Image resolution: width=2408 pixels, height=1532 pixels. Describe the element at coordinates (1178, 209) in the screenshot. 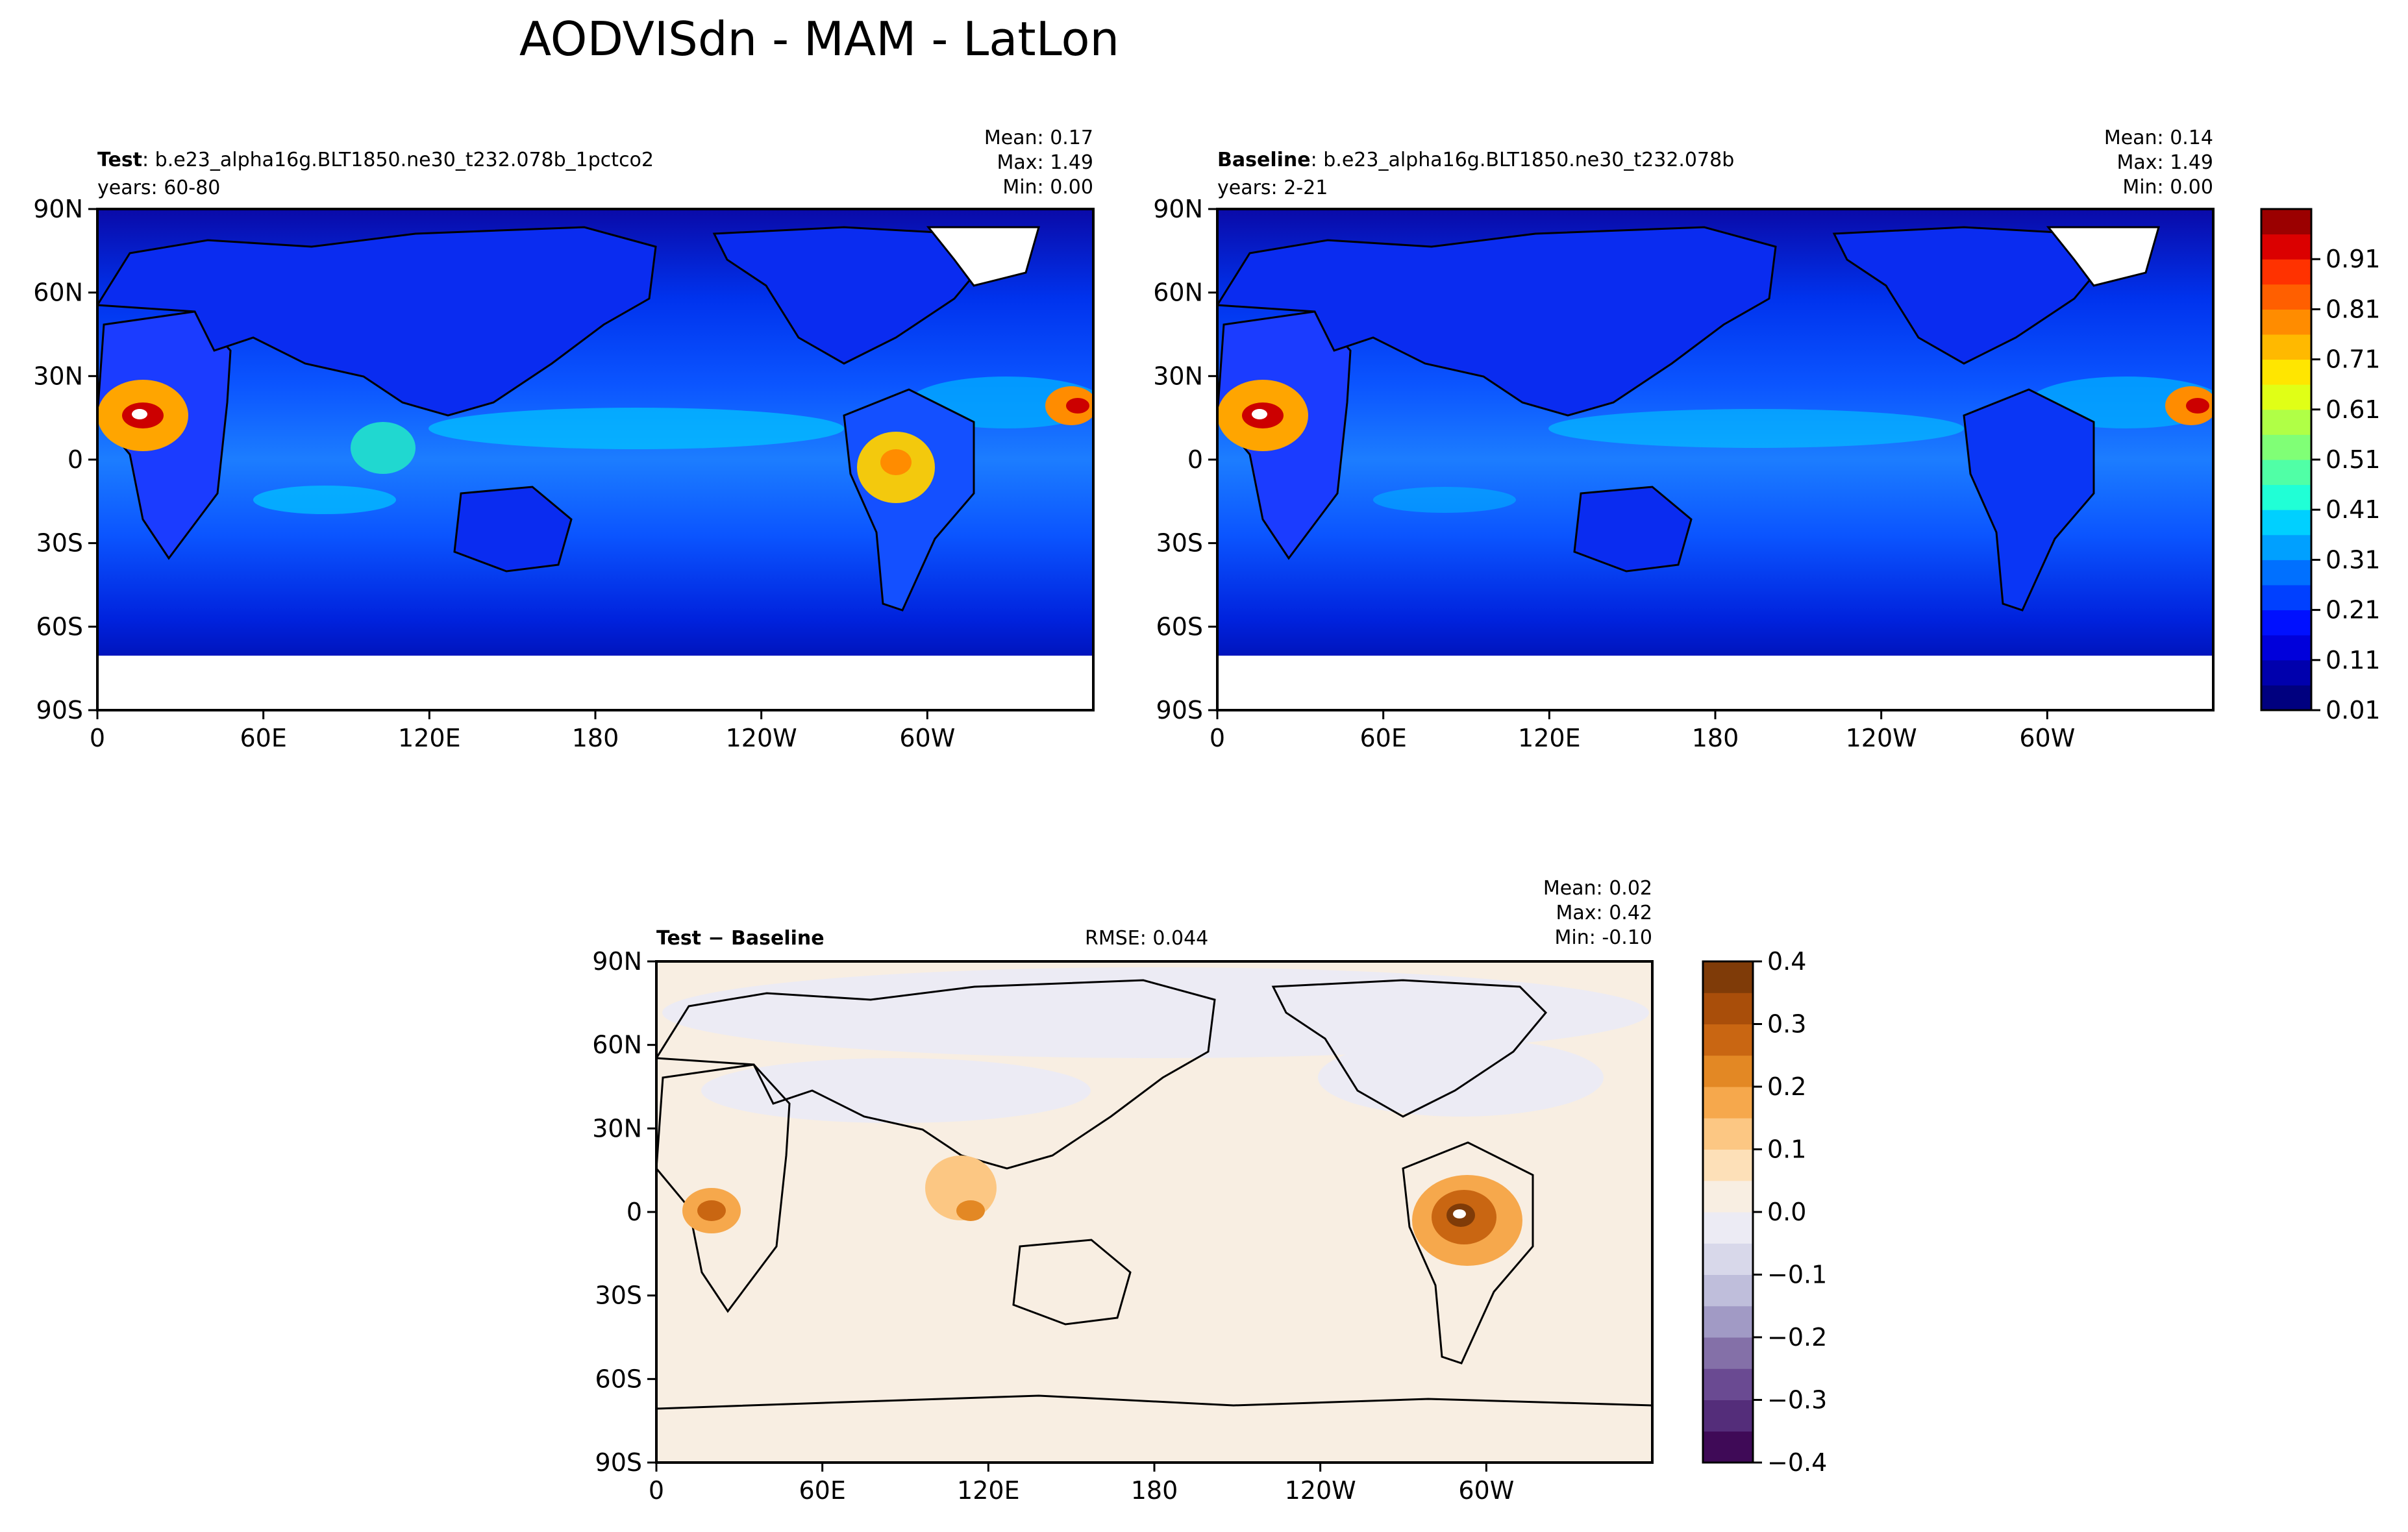

I see `baseline-ytick-label: 90N` at that location.